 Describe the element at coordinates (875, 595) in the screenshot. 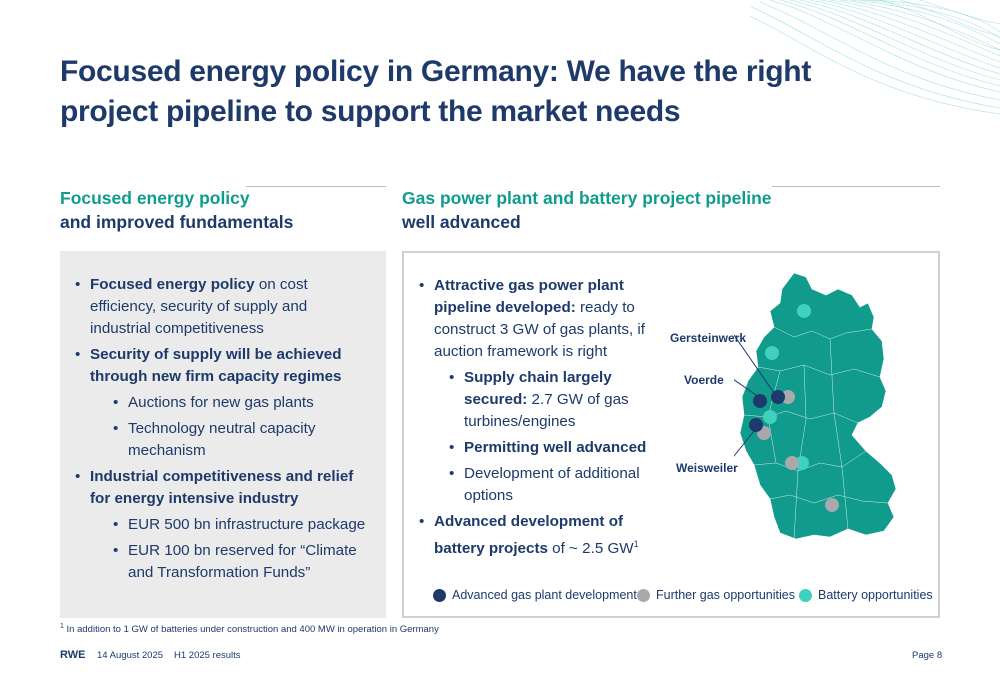

I see `legend-label: Battery opportunities` at that location.